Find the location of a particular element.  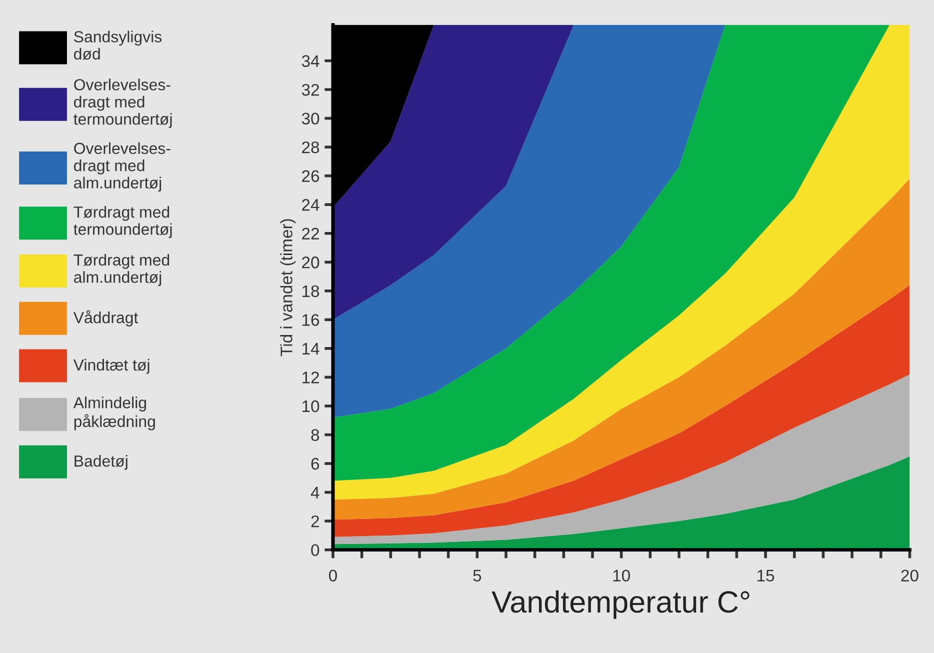

legend-label: Badetøj is located at coordinates (101, 462).